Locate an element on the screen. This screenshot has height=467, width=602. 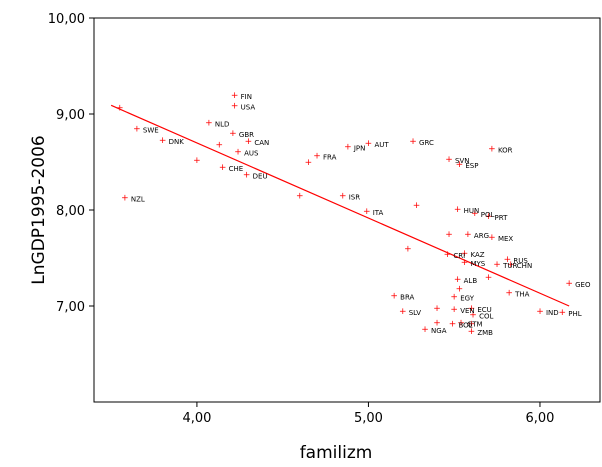
data-point-label: SVN is located at coordinates (462, 161).